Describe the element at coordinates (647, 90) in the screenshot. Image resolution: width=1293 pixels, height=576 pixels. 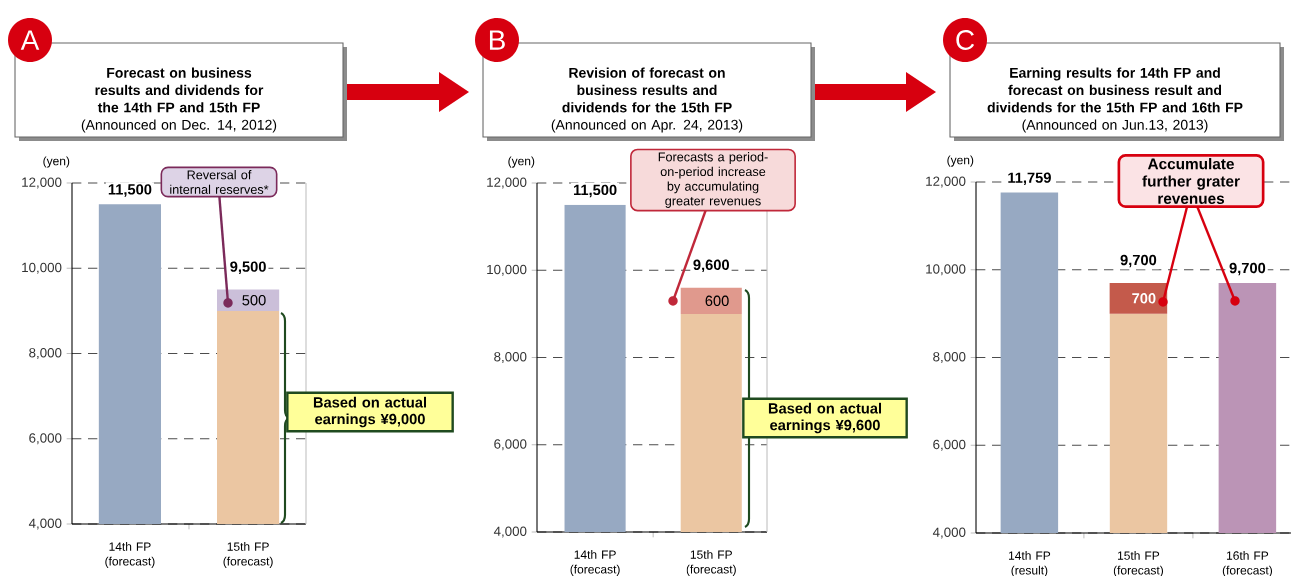
I see `chart-title: Revision of forecast on business results and dividends for the 15th FP` at that location.